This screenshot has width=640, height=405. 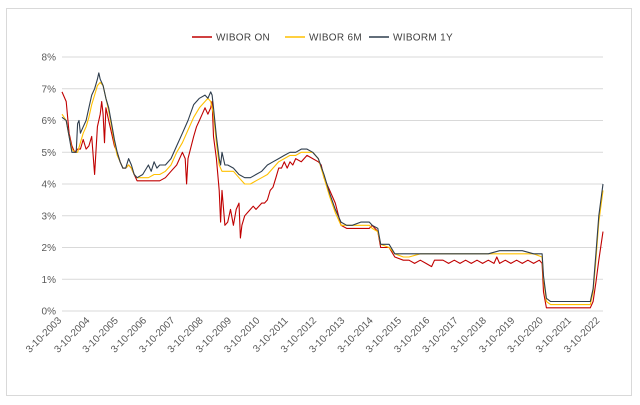 I want to click on y-tick-label: 4%, so click(x=49, y=185).